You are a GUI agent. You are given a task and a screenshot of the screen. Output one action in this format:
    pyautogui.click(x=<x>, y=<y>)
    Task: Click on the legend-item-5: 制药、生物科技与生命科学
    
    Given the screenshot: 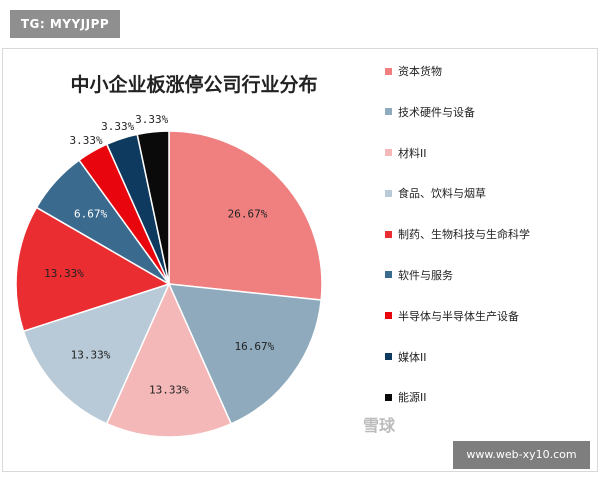 What is the action you would take?
    pyautogui.click(x=487, y=234)
    